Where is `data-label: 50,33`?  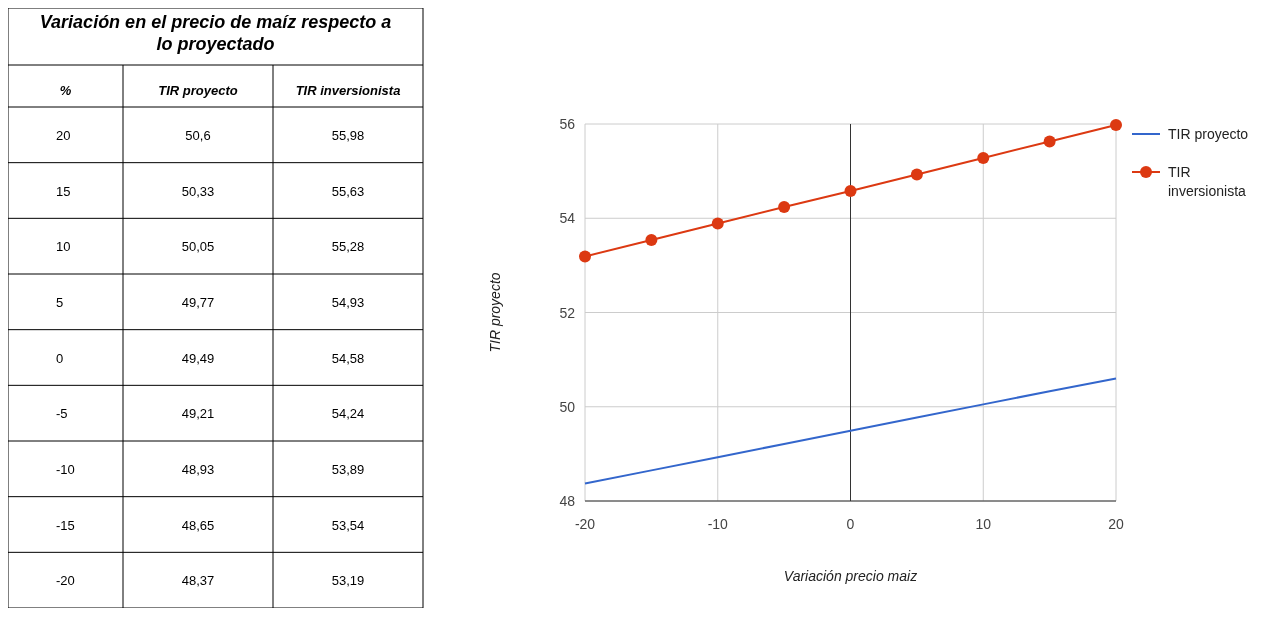
data-label: 50,33 is located at coordinates (198, 191).